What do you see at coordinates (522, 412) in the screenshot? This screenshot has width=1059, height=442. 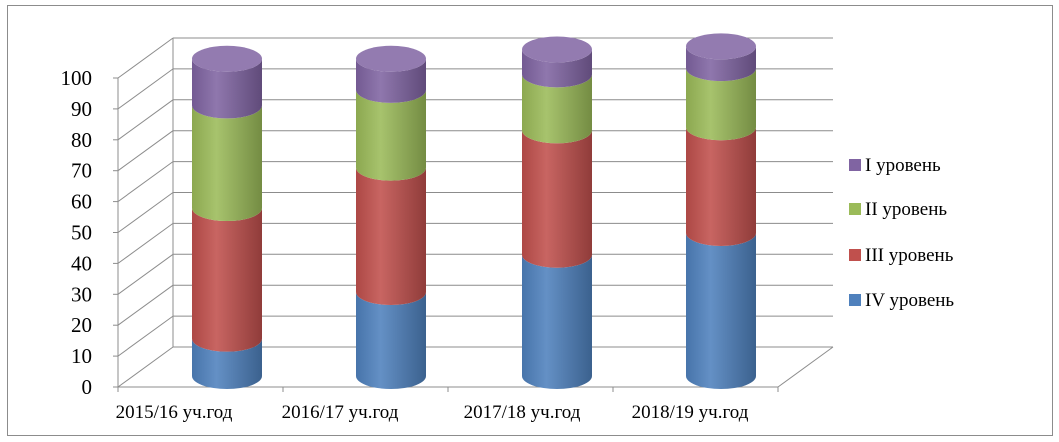 I see `category-label: 2017/18 уч.год` at bounding box center [522, 412].